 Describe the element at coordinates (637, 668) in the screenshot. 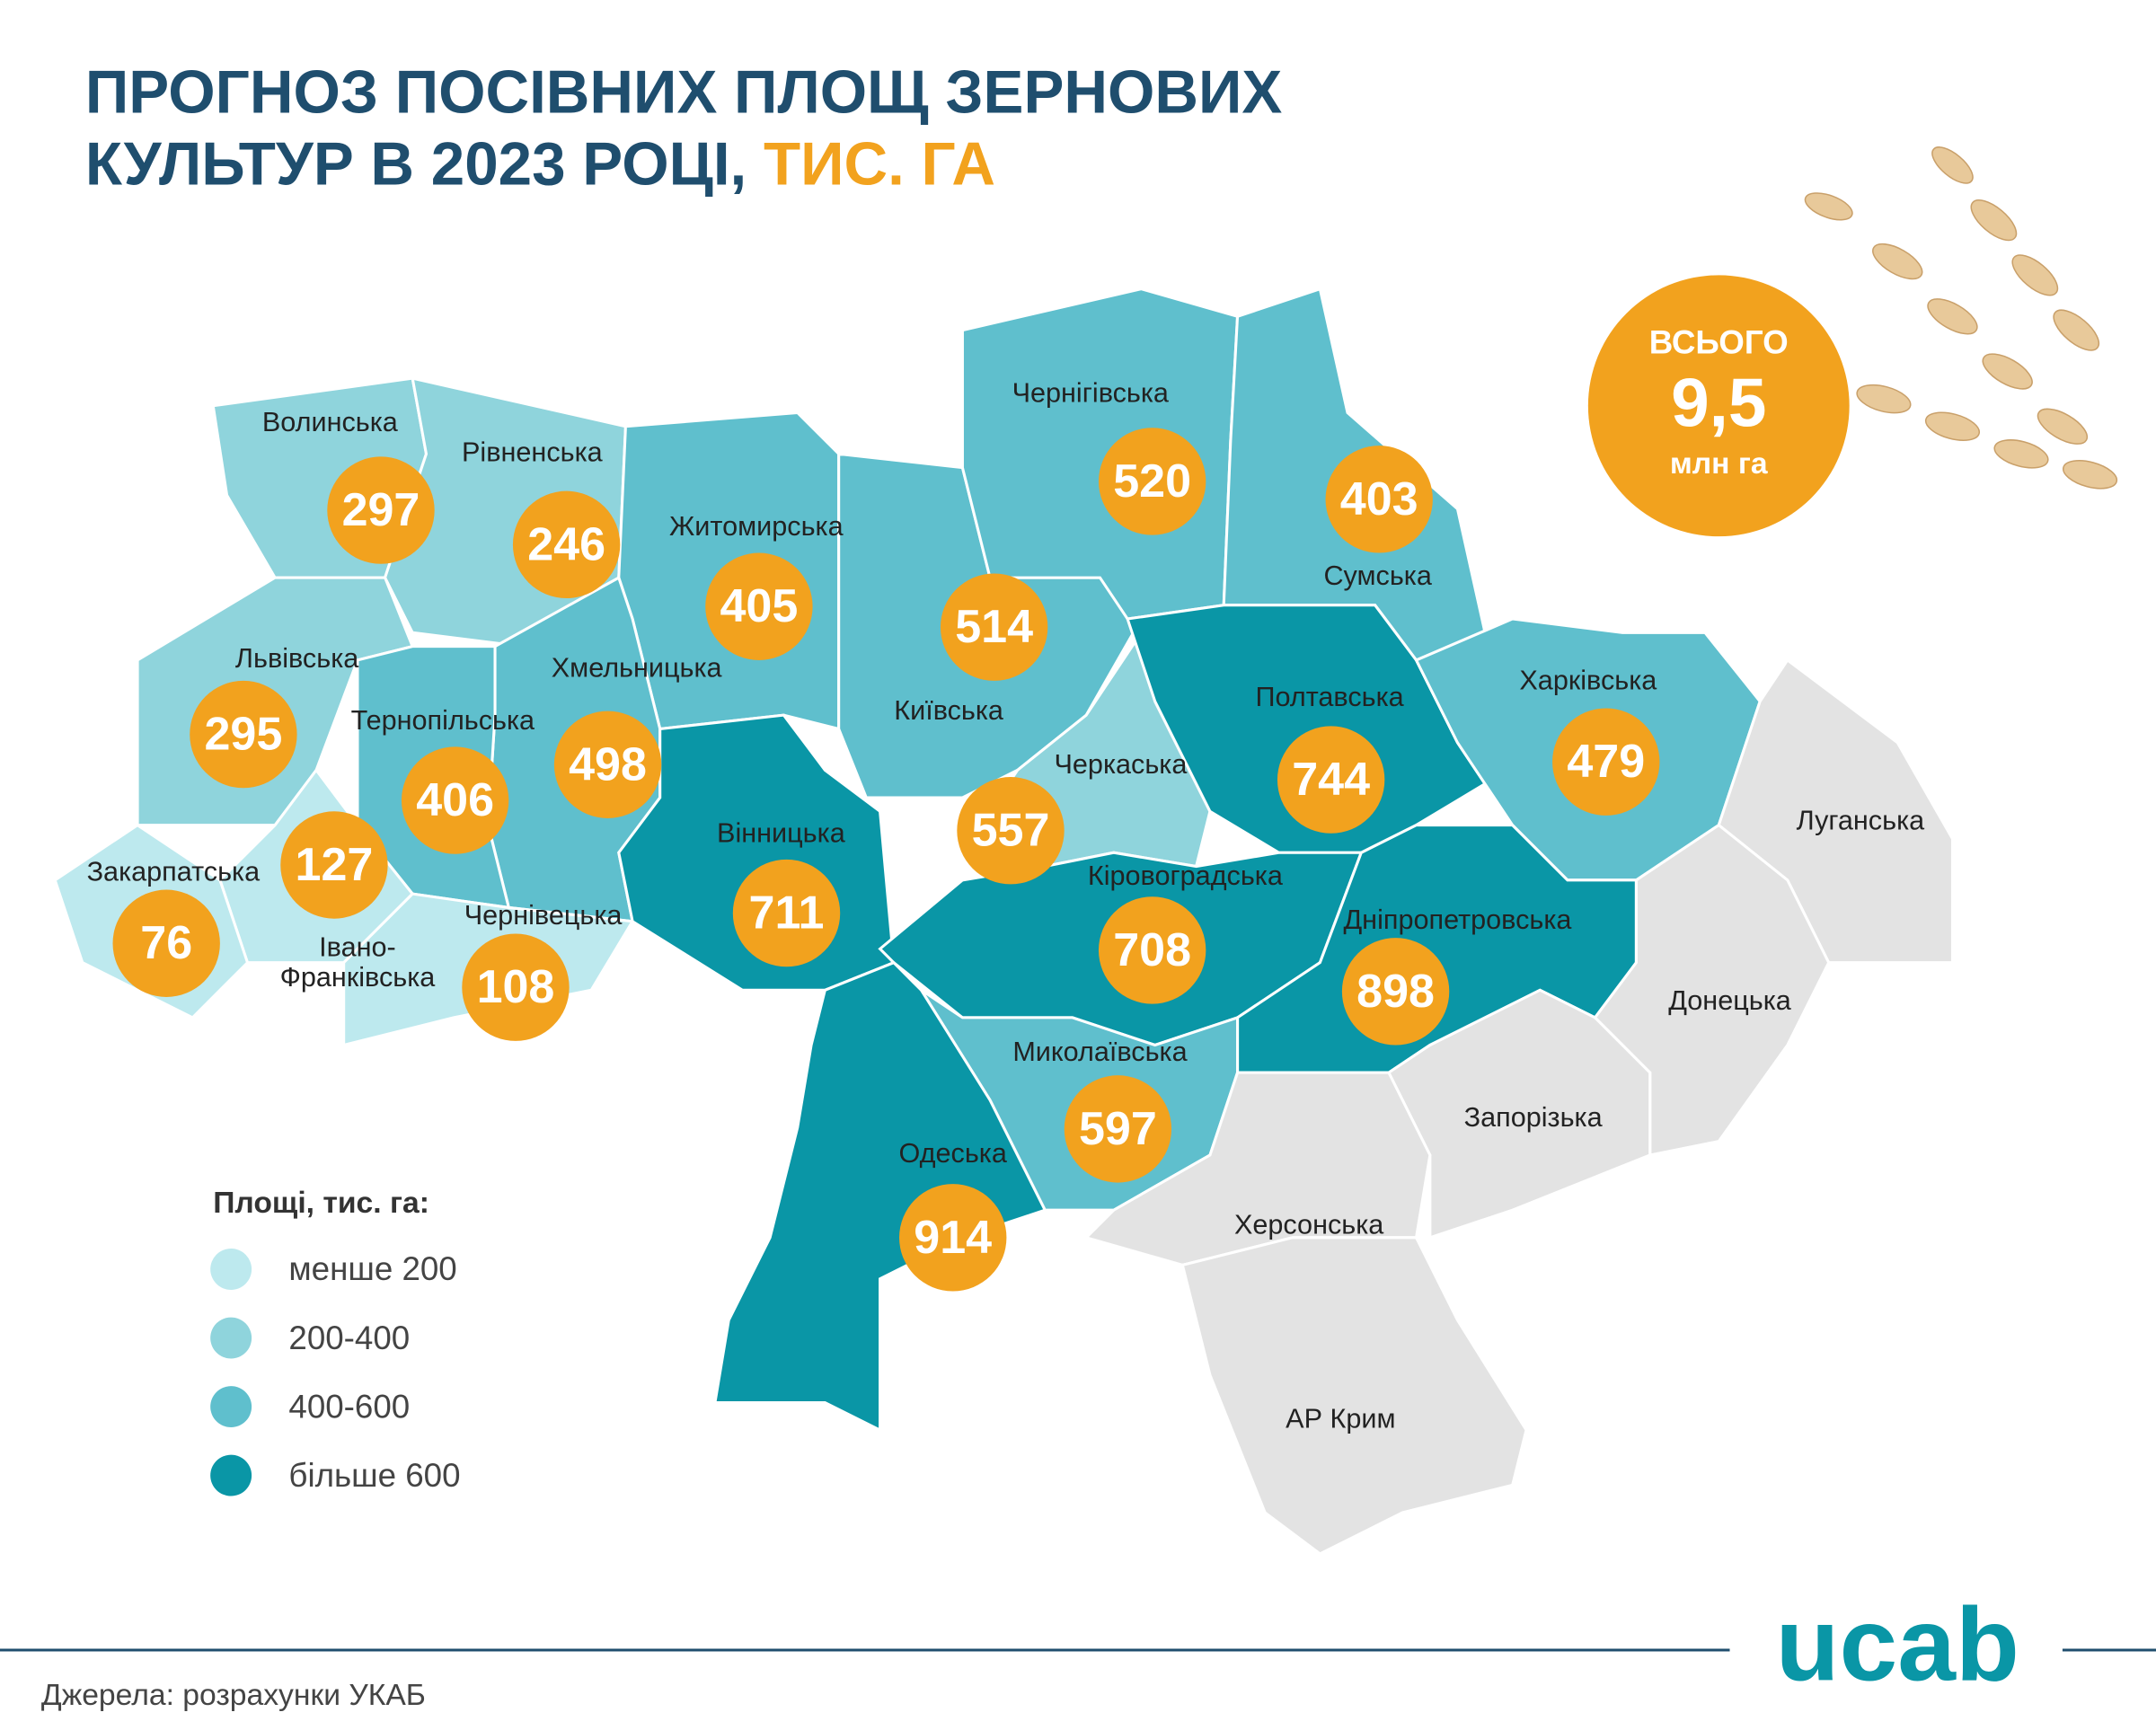

I see `region-name: Хмельницька` at that location.